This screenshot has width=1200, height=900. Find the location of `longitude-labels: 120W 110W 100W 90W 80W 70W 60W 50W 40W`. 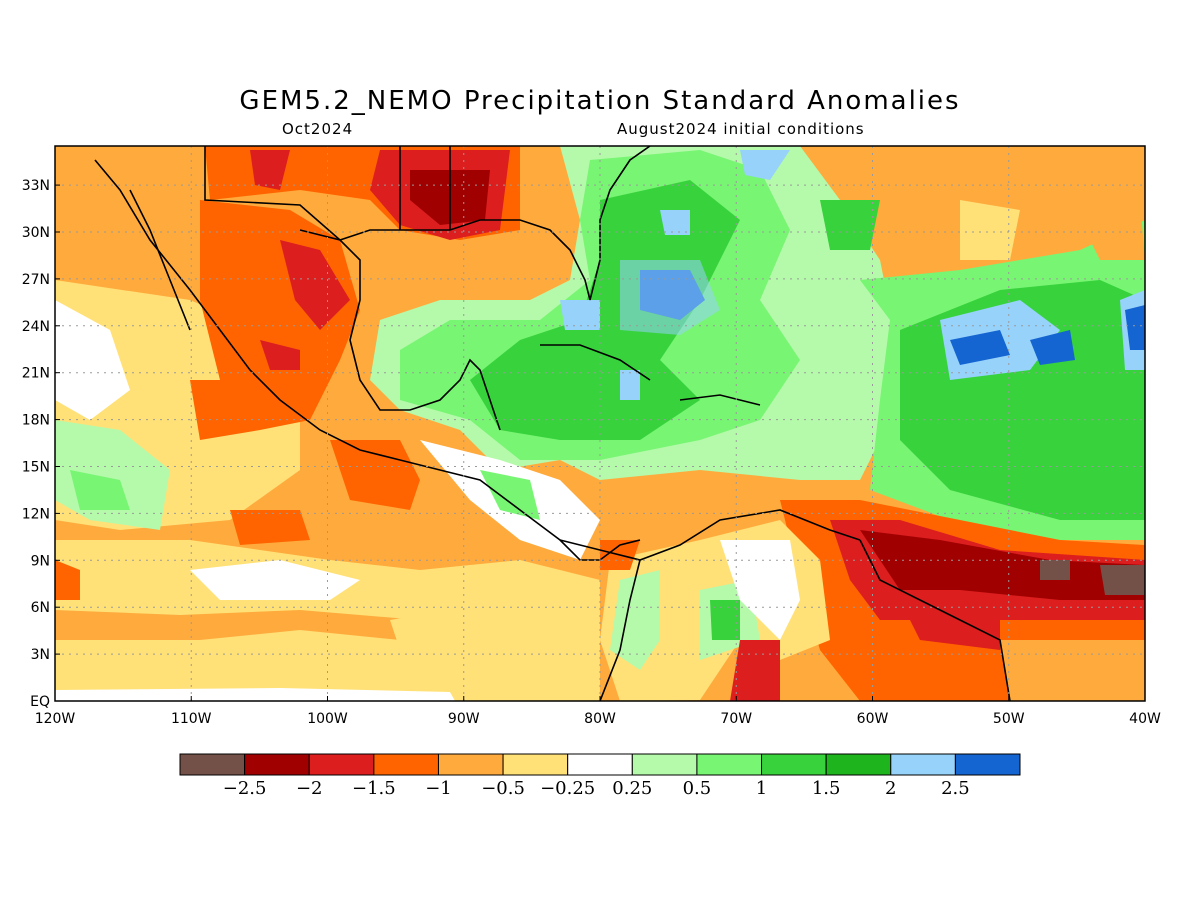

longitude-labels: 120W 110W 100W 90W 80W 70W 60W 50W 40W is located at coordinates (598, 711).